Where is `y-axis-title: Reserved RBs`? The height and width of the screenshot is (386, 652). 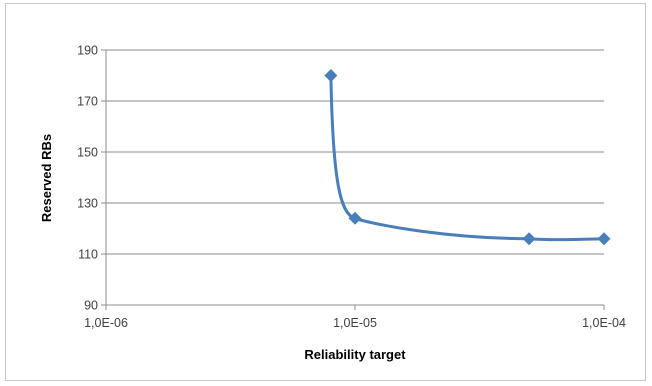
y-axis-title: Reserved RBs is located at coordinates (46, 178).